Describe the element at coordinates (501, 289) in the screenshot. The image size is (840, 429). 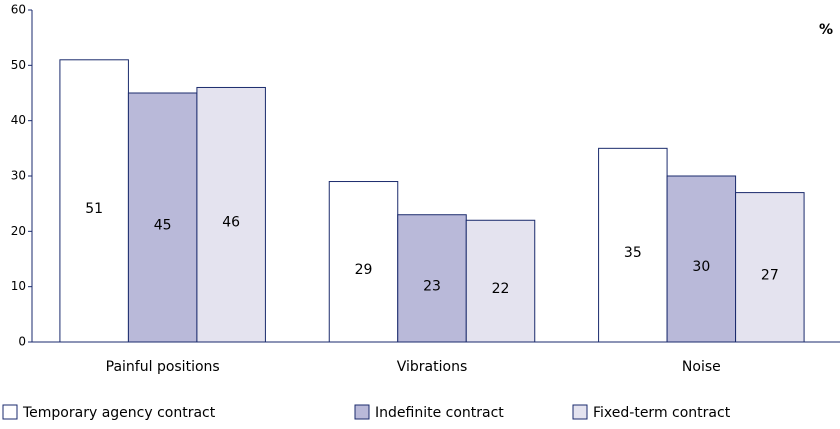
I see `value-label: 22` at that location.